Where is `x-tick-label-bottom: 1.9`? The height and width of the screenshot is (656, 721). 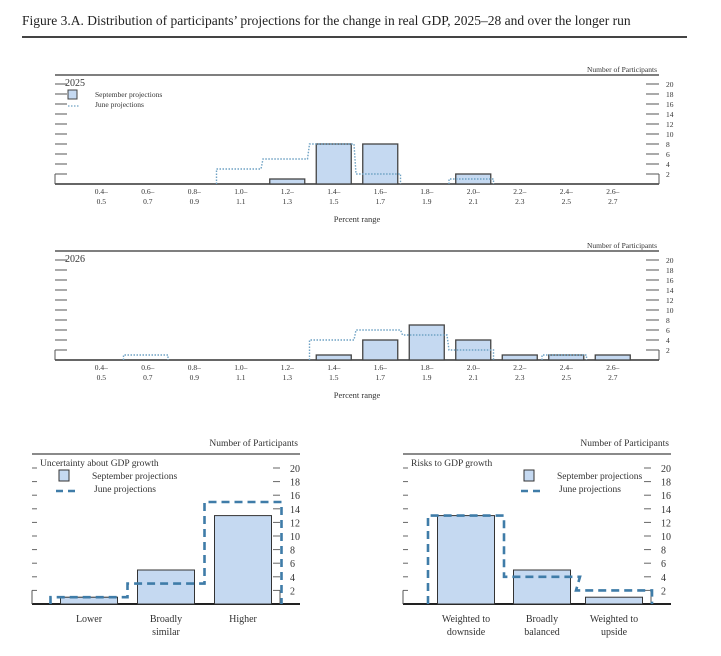 x-tick-label-bottom: 1.9 is located at coordinates (427, 377).